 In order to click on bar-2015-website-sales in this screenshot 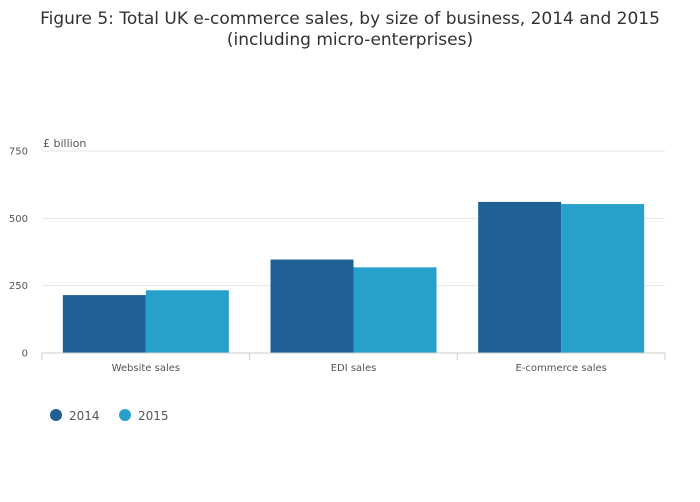, I will do `click(187, 321)`.